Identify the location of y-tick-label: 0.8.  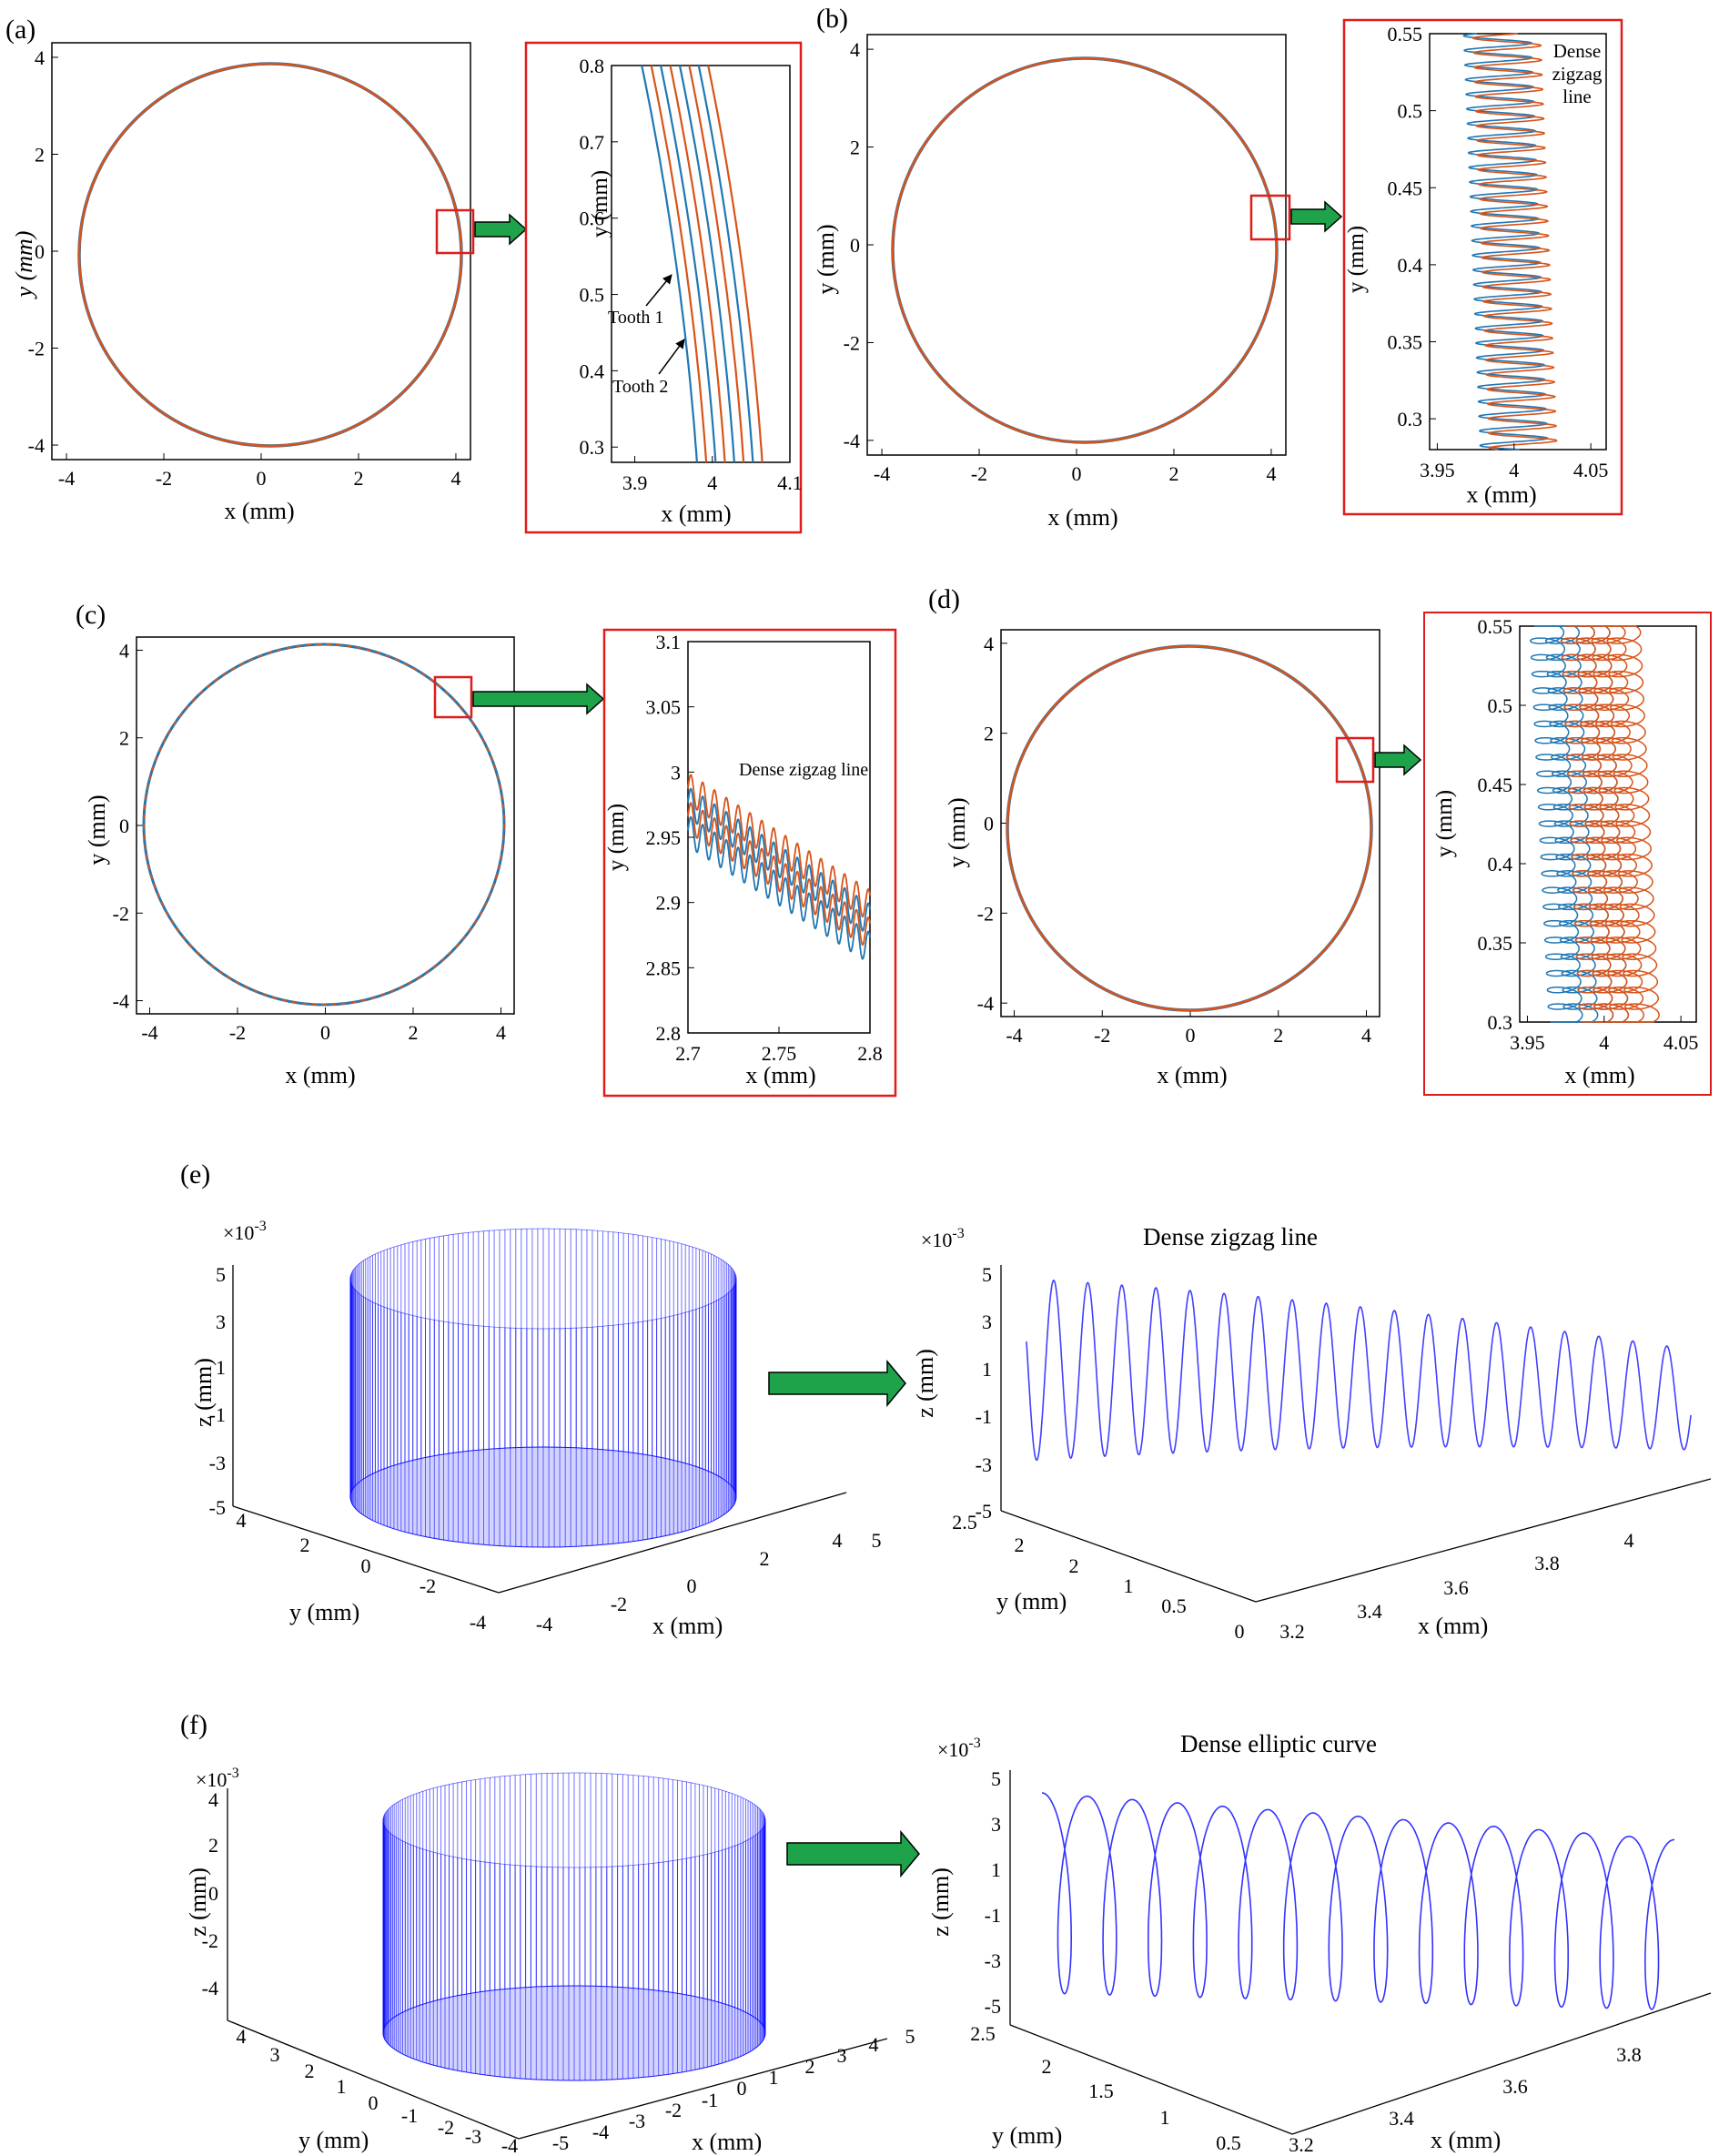
(592, 66).